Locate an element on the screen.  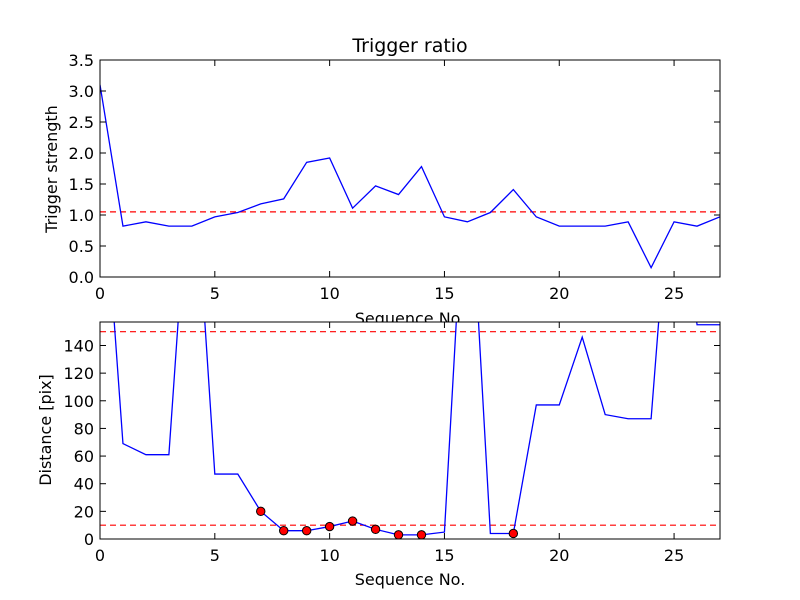
top-y-tick-label: 2.0 is located at coordinates (81, 153).